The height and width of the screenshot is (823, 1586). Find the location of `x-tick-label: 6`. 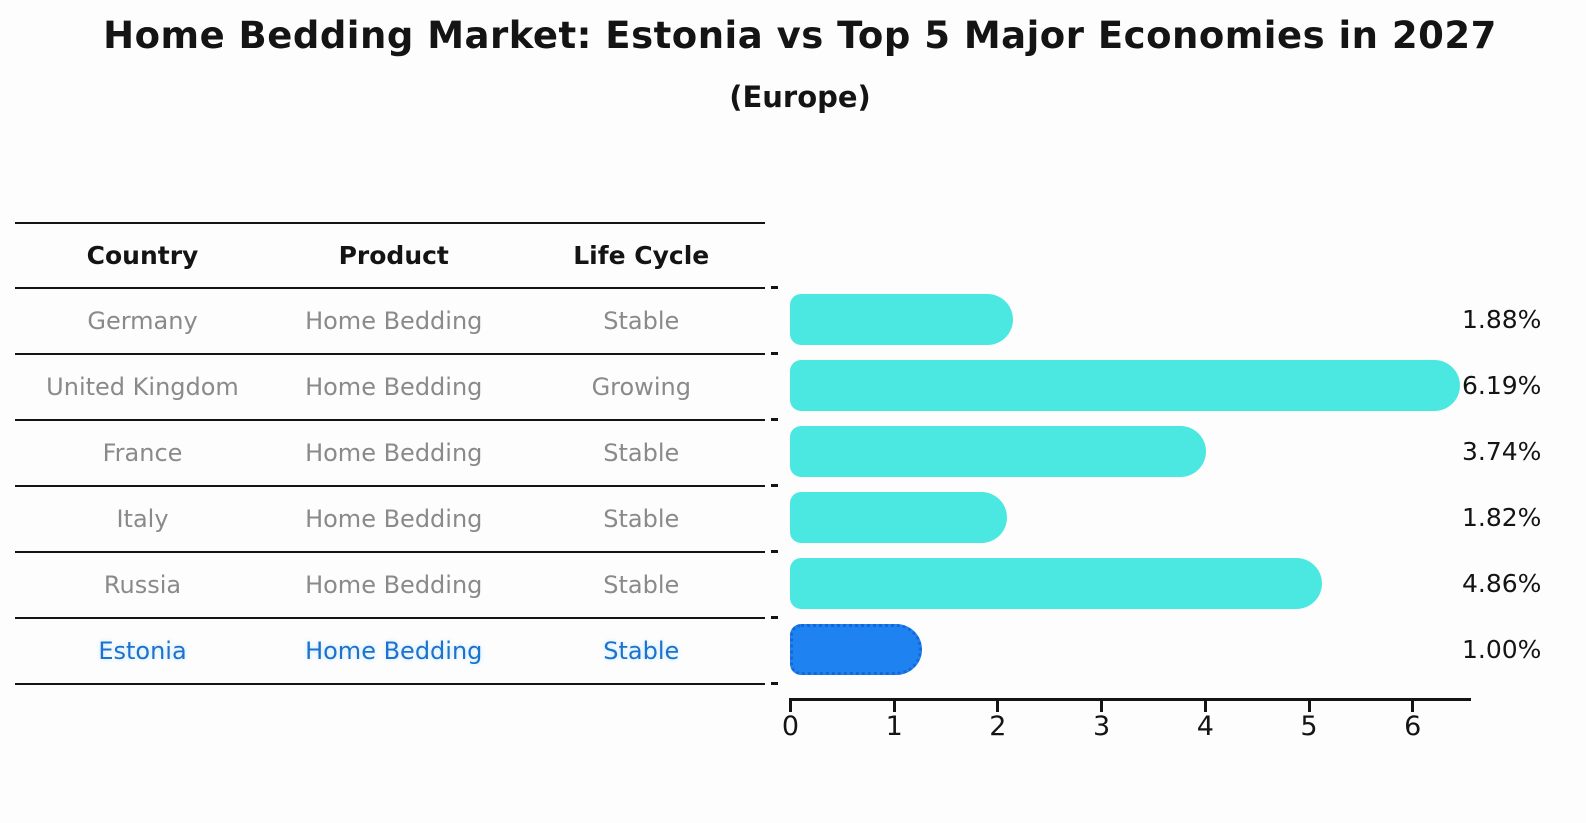

x-tick-label: 6 is located at coordinates (1413, 726).